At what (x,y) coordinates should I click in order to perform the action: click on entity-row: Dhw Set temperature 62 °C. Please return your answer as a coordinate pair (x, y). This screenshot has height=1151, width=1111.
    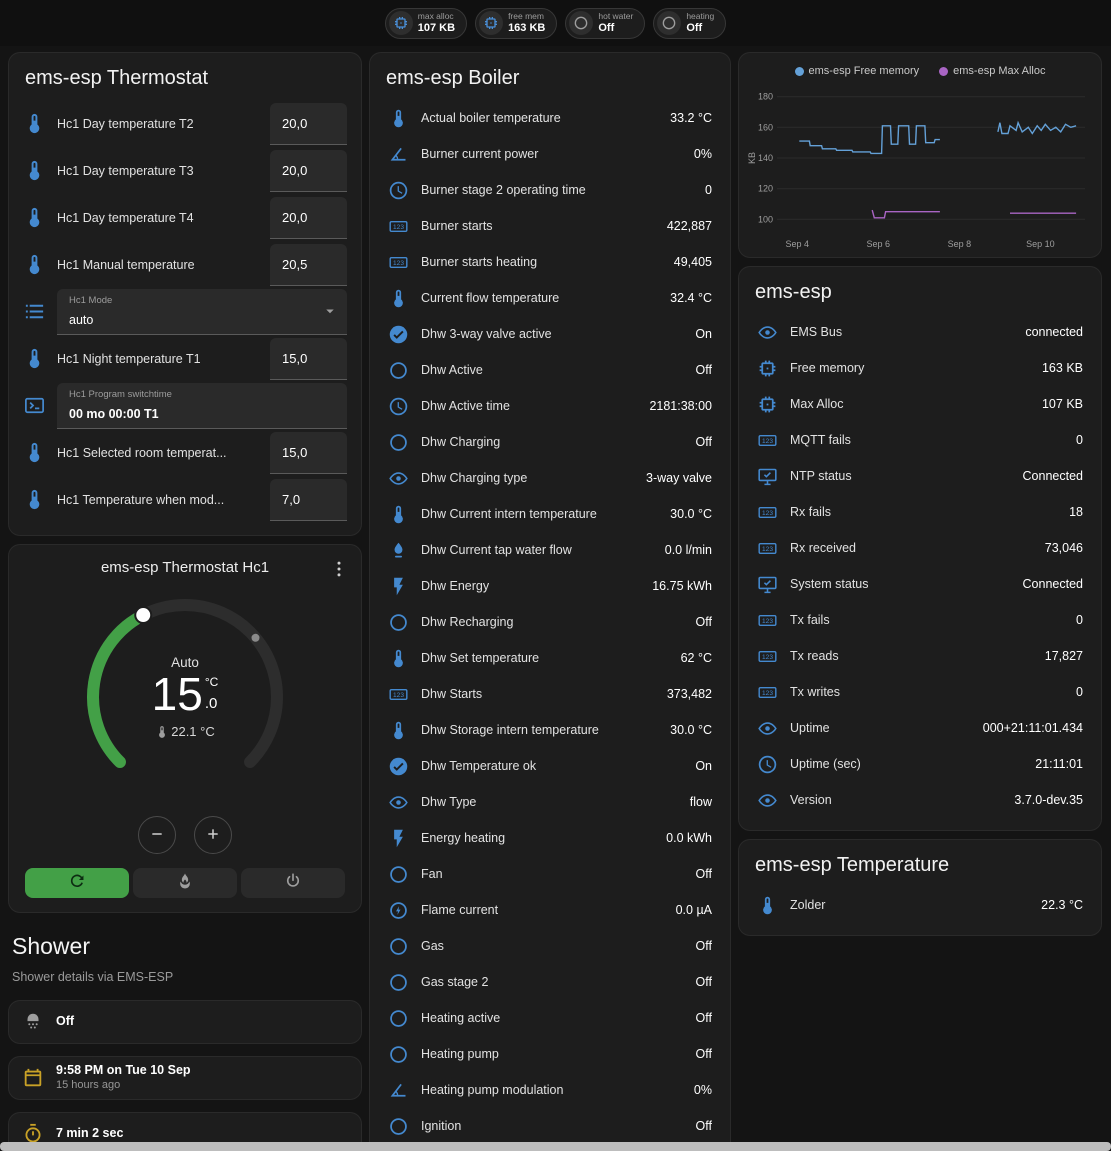
    Looking at the image, I should click on (550, 658).